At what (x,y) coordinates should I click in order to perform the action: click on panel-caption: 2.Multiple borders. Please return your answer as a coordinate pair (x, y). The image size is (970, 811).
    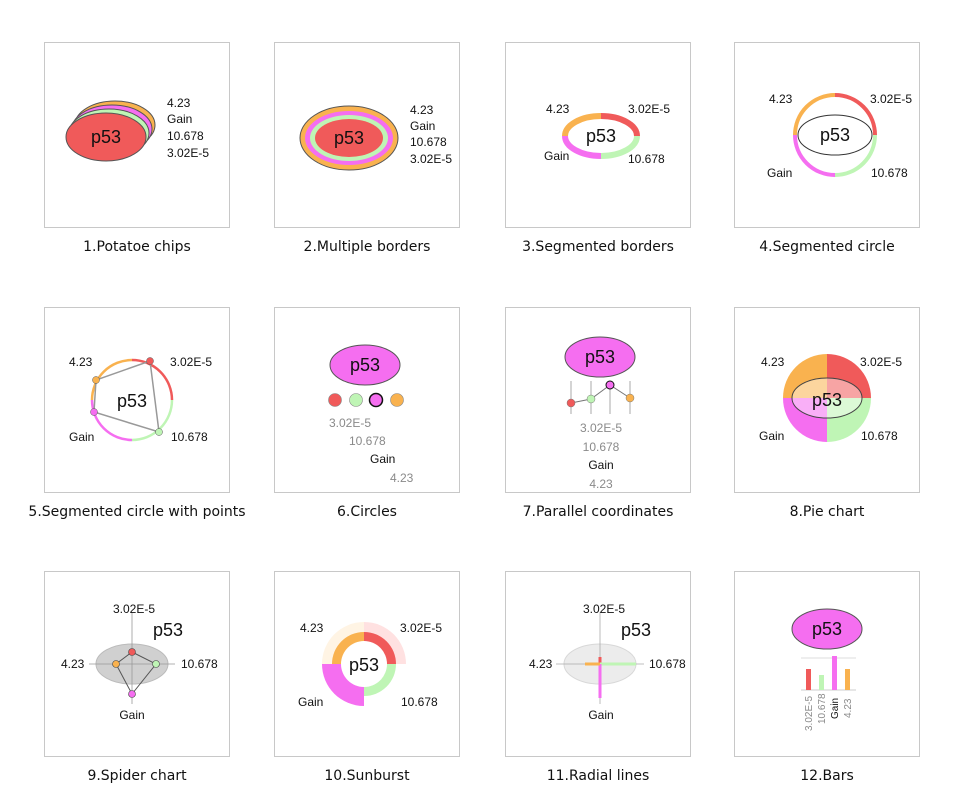
    Looking at the image, I should click on (367, 247).